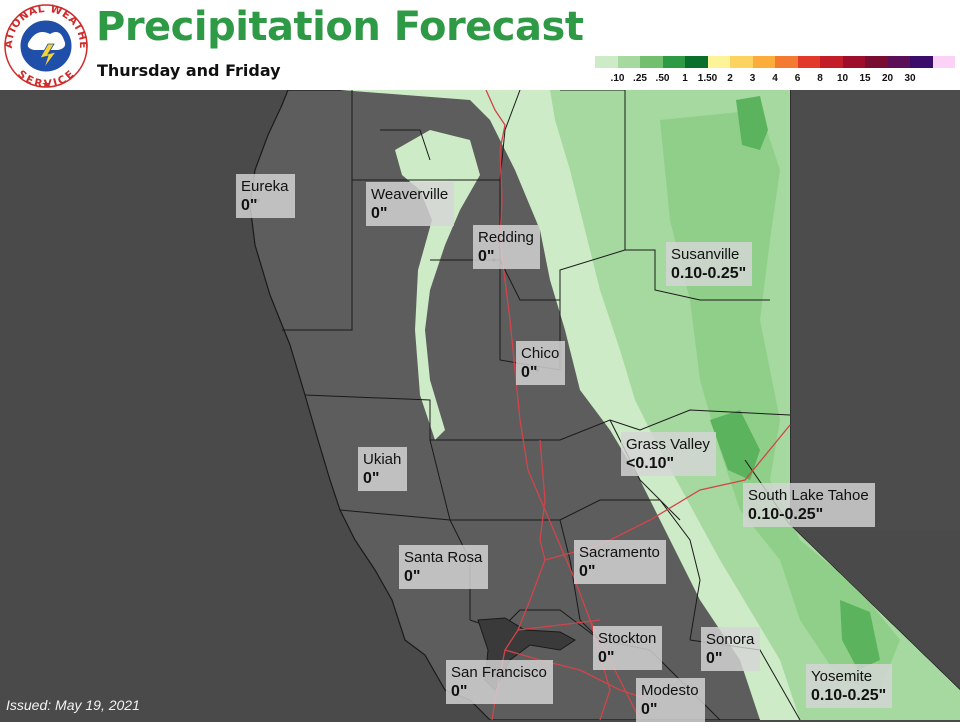  I want to click on city-name: Eureka, so click(265, 186).